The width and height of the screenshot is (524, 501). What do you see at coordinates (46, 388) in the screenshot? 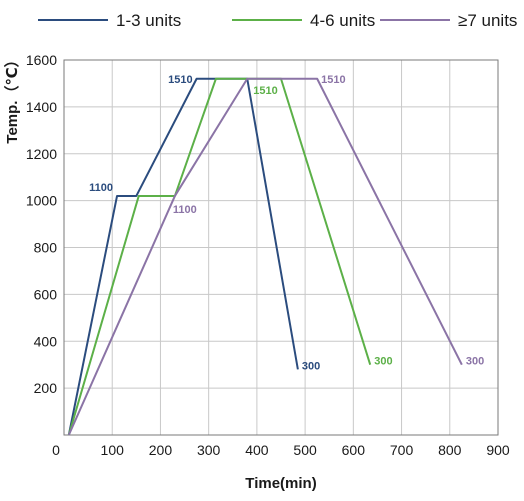
I see `y-tick-label: 200` at bounding box center [46, 388].